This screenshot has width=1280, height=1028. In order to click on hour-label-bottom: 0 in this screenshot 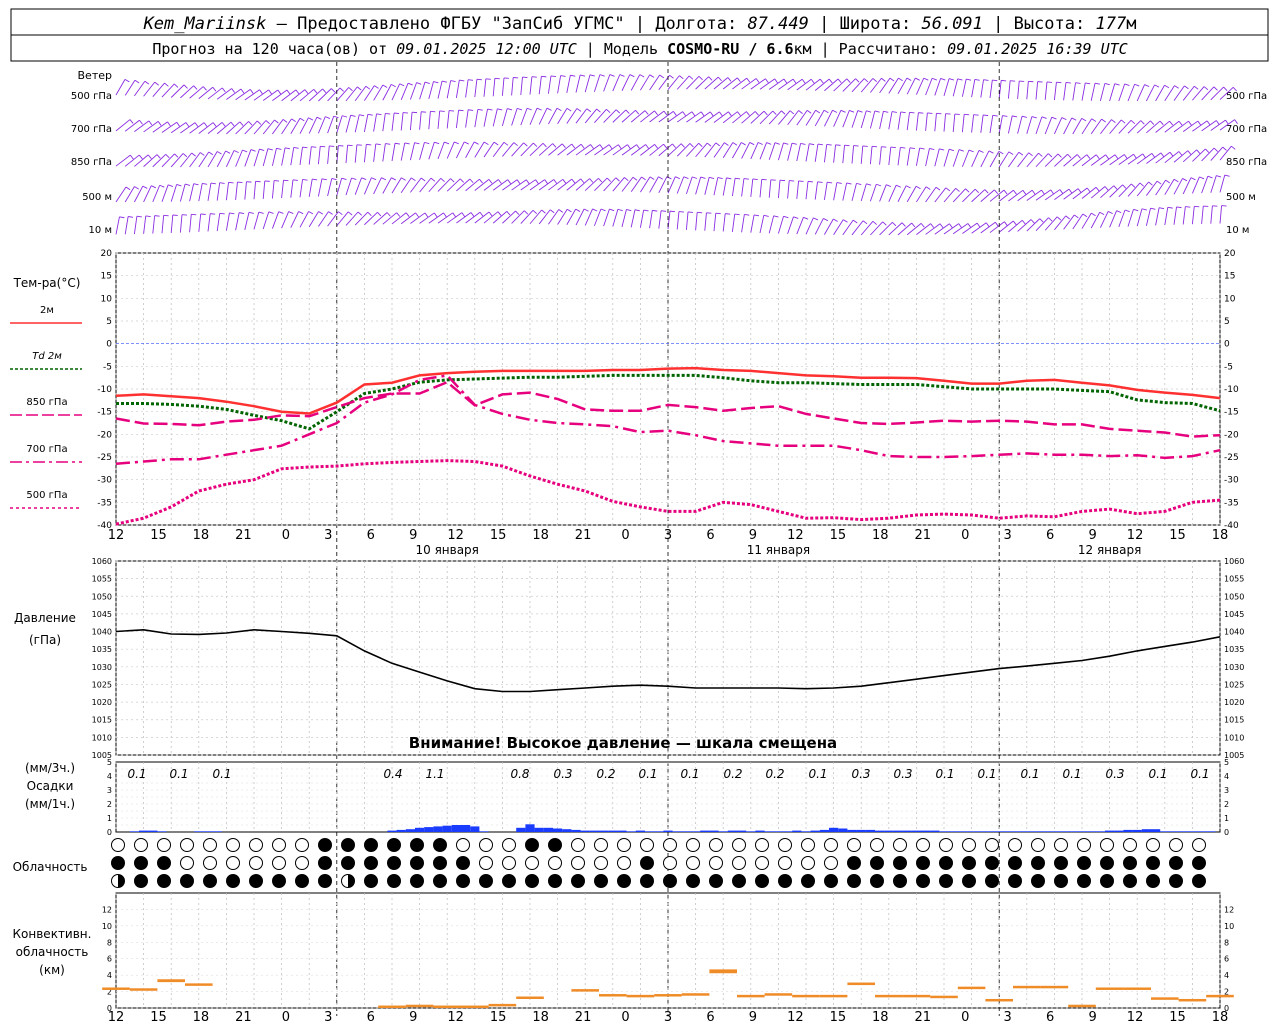, I will do `click(286, 1017)`.